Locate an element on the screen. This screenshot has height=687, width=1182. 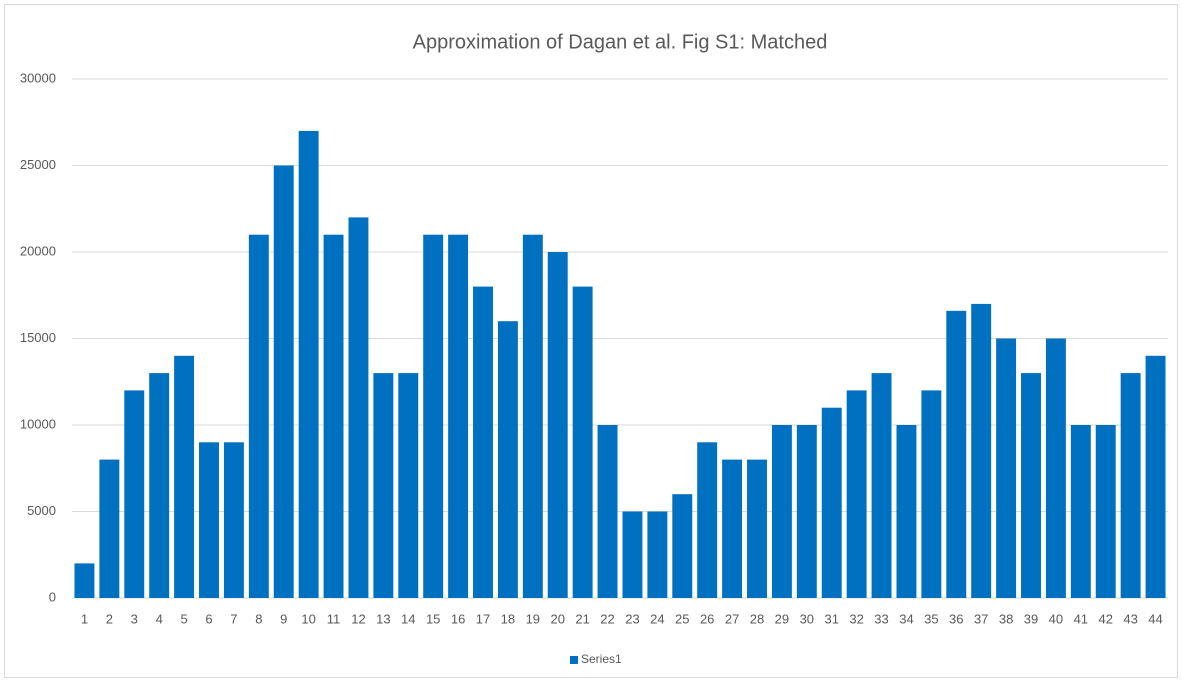
x-tick-label: 33 is located at coordinates (881, 618).